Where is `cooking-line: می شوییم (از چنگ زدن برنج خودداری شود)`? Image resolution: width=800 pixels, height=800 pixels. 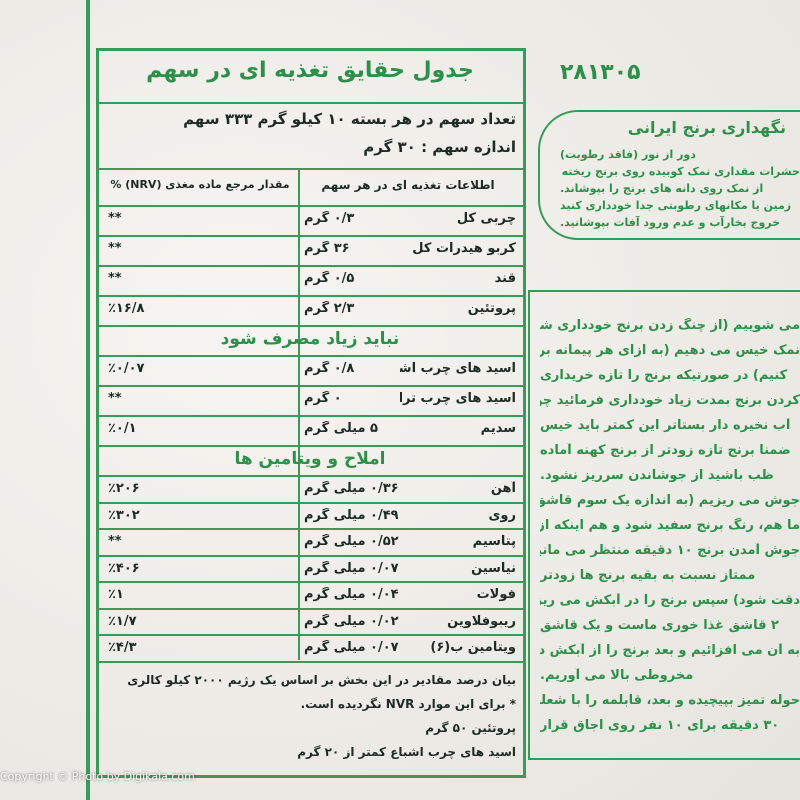
cooking-line: می شوییم (از چنگ زدن برنج خودداری شود) is located at coordinates (670, 325).